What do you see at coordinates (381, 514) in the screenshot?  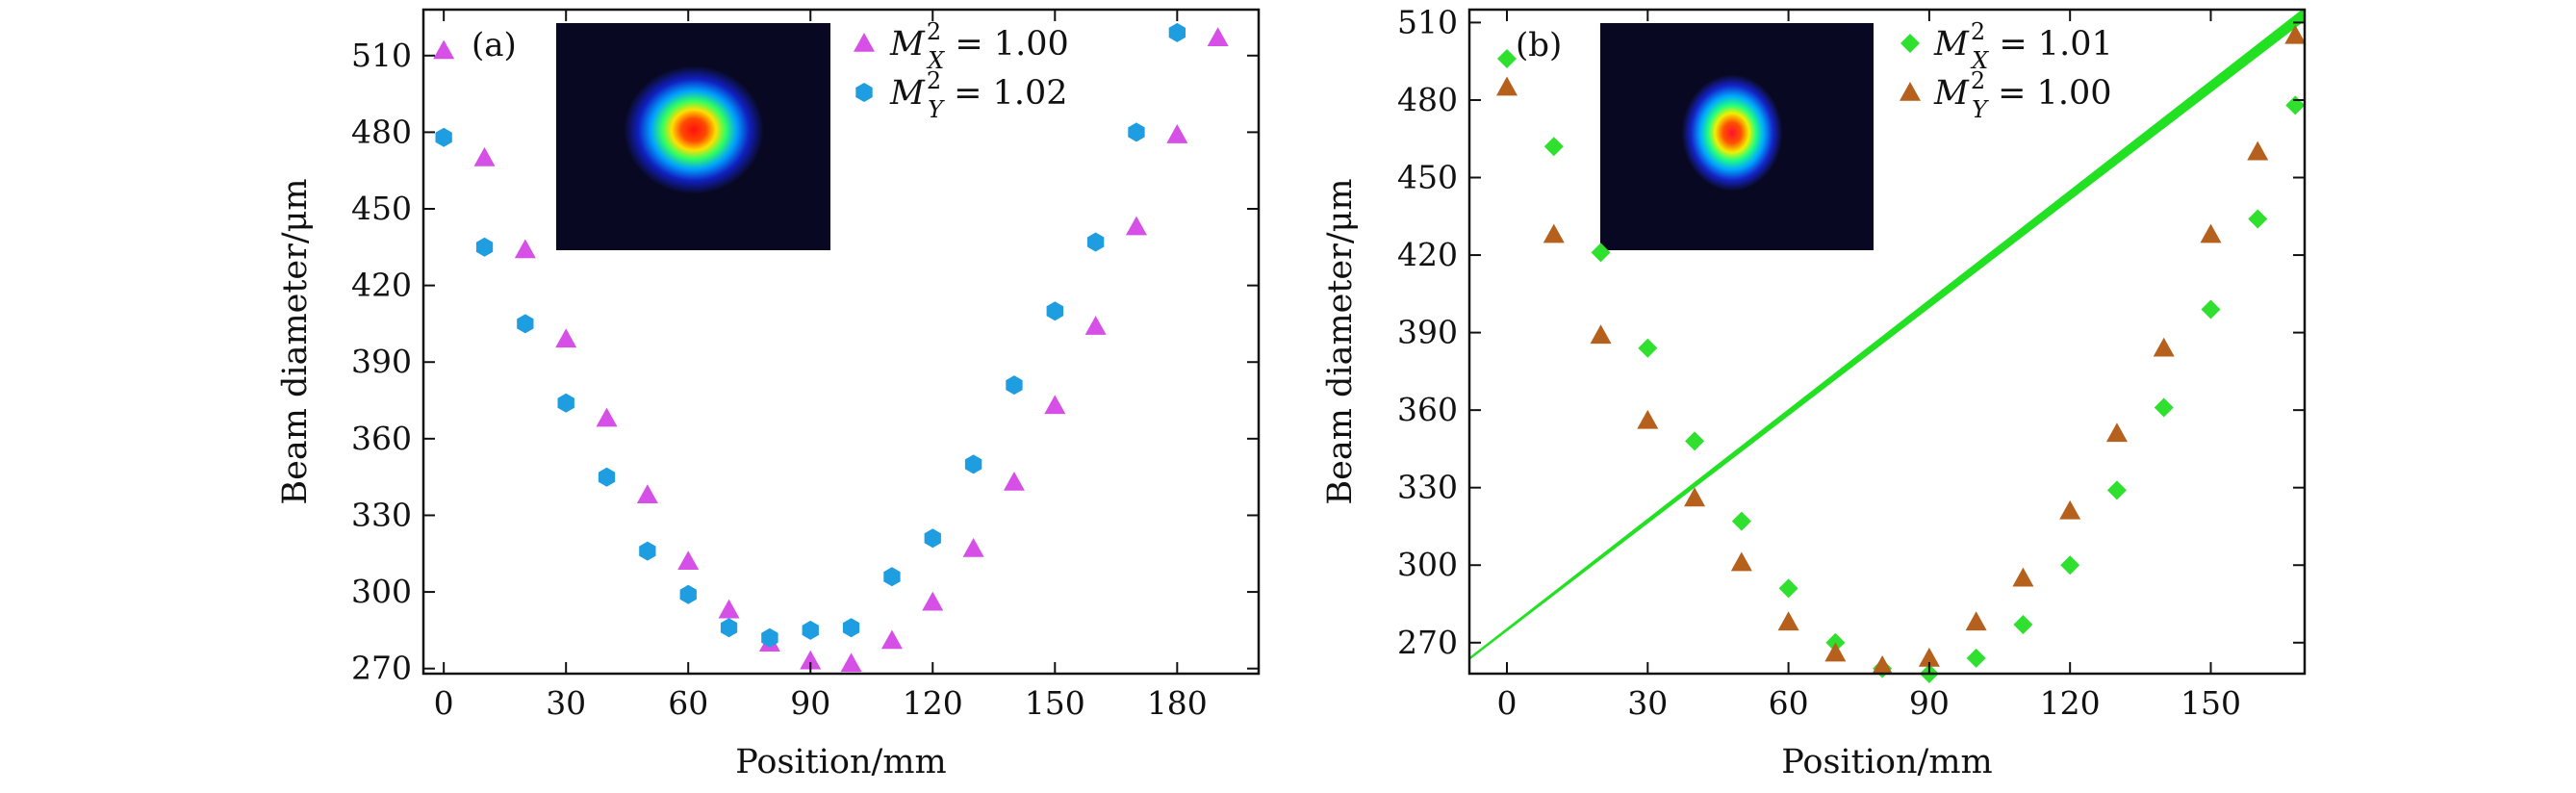 I see `y-tick-label-a-330: 330` at bounding box center [381, 514].